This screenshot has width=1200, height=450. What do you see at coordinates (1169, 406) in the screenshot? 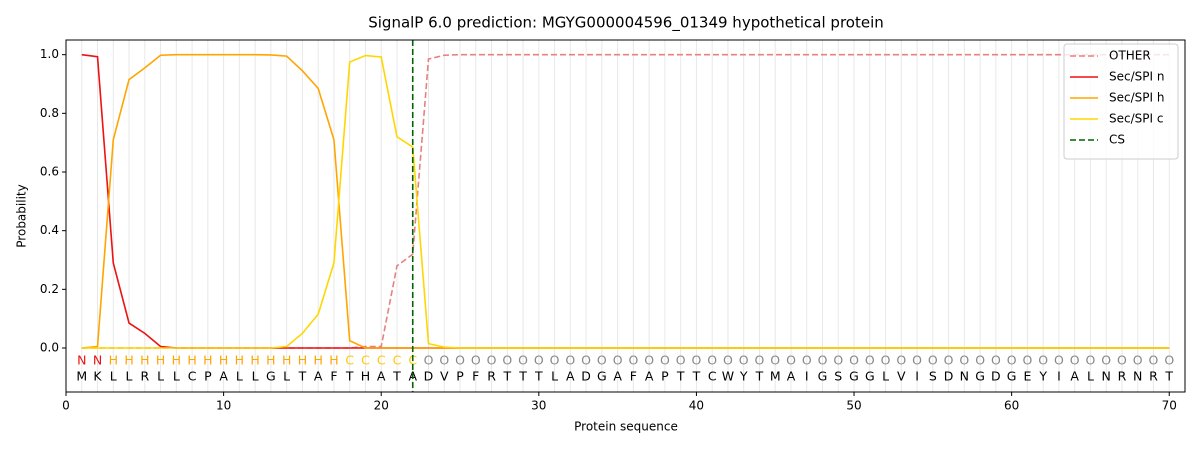
I see `x-tick-label: 70` at bounding box center [1169, 406].